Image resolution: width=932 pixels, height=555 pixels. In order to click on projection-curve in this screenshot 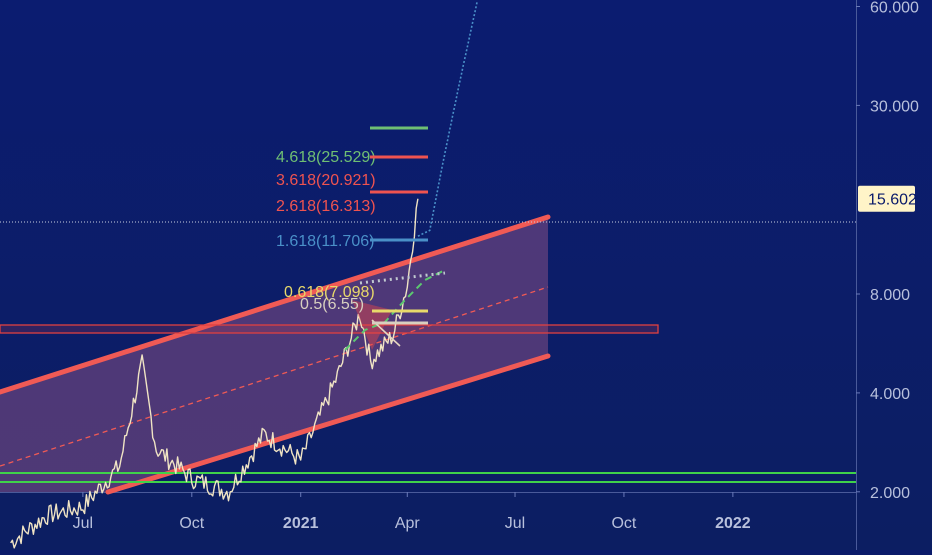, I will do `click(447, 119)`.